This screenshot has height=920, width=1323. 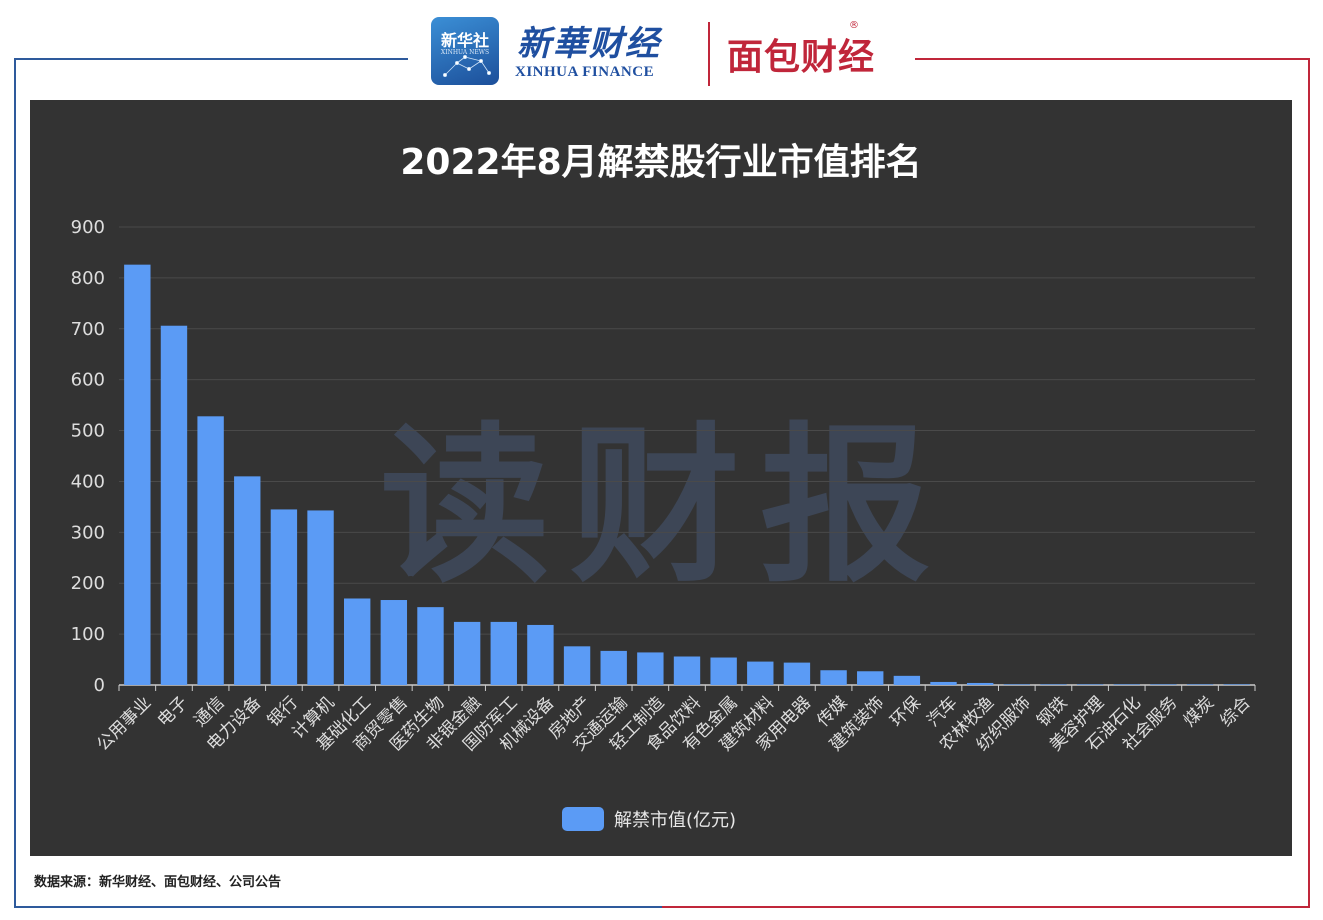 What do you see at coordinates (665, 507) in the screenshot?
I see `watermark: 读财报` at bounding box center [665, 507].